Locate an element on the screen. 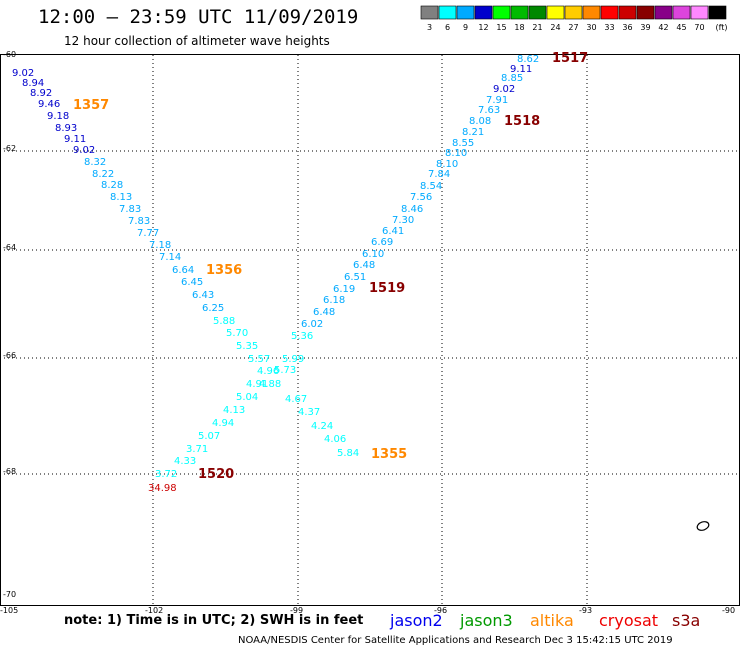  colorbar-label: 70 is located at coordinates (699, 27).